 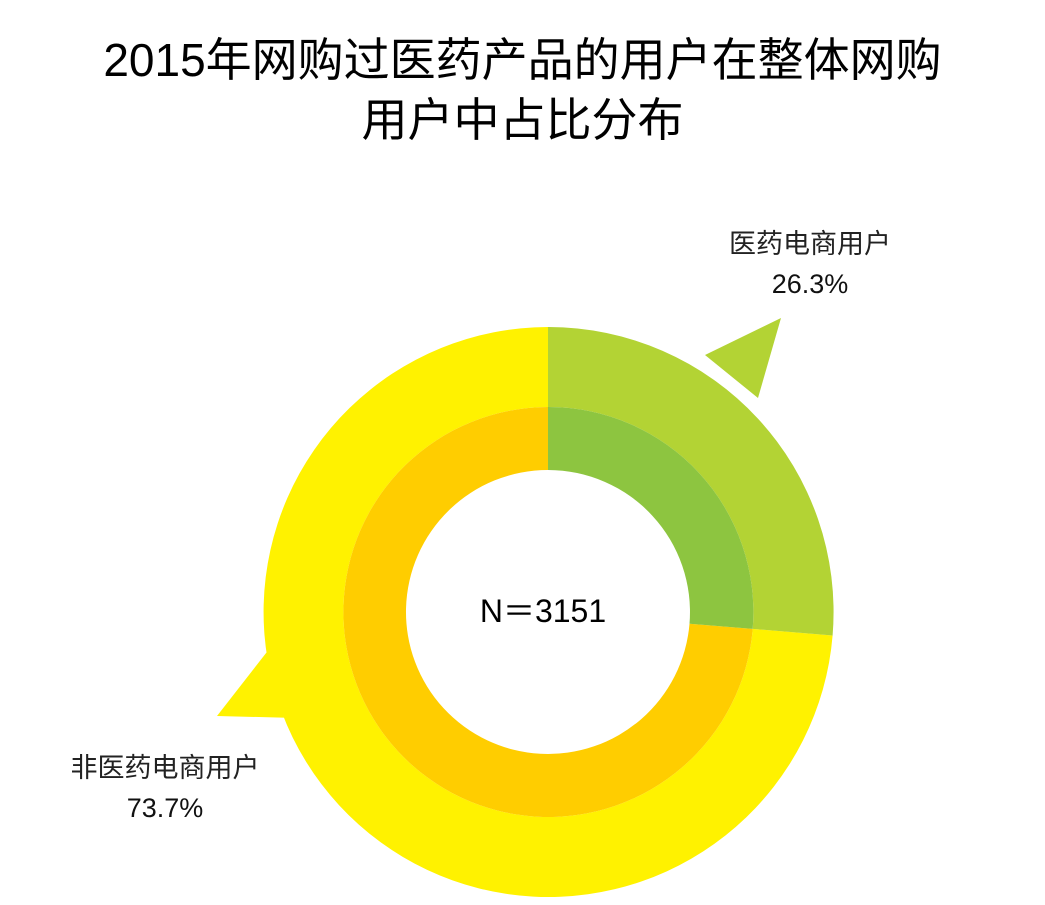 I want to click on inner-arc-medical, so click(x=651, y=517).